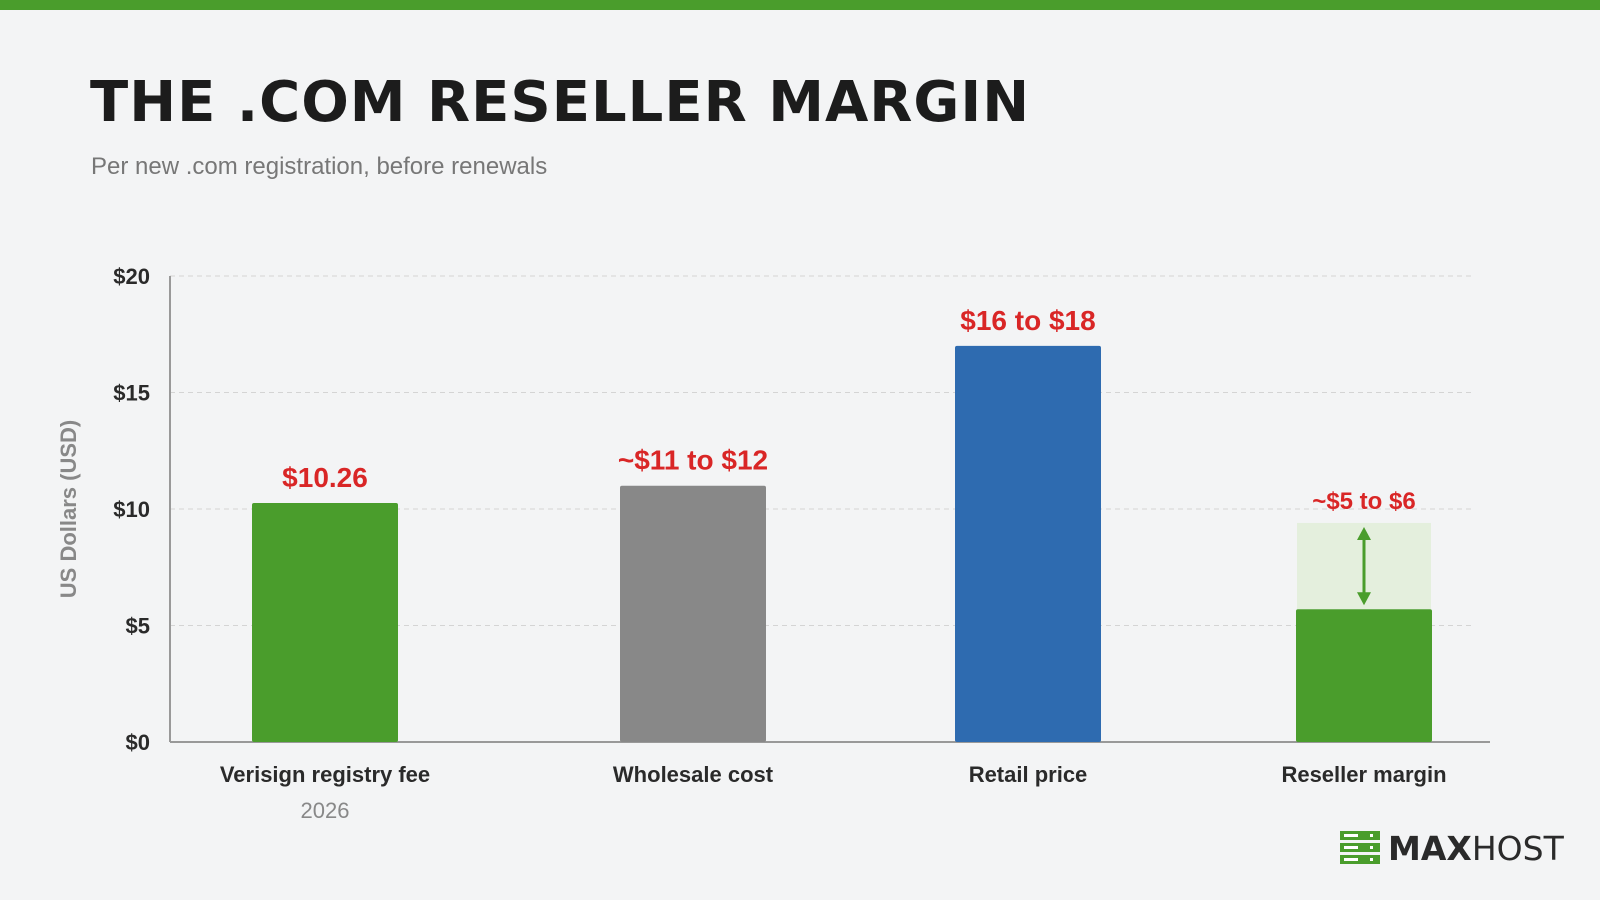 The width and height of the screenshot is (1600, 900). Describe the element at coordinates (68, 509) in the screenshot. I see `y-axis-title: US Dollars (USD)` at that location.